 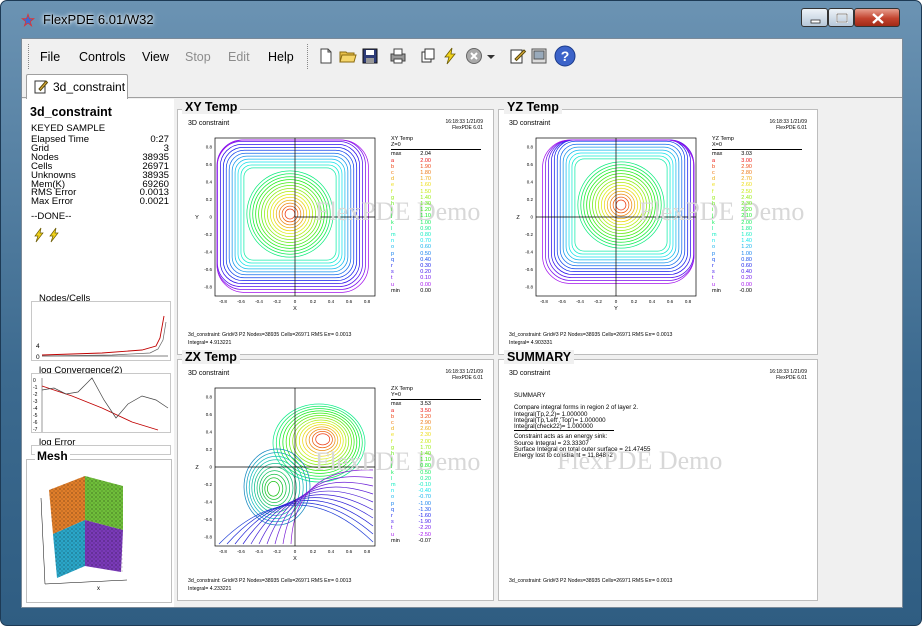 What do you see at coordinates (77, 86) in the screenshot?
I see `tab-3d-constraint: 3d_constraint` at bounding box center [77, 86].